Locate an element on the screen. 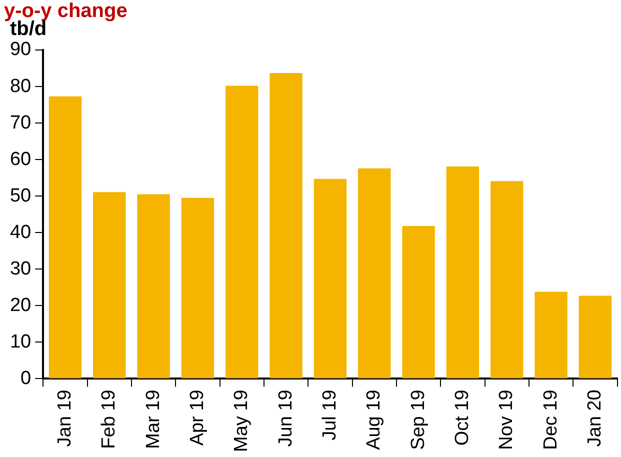 This screenshot has width=621, height=457. x-tick-label: Jul 19 is located at coordinates (329, 415).